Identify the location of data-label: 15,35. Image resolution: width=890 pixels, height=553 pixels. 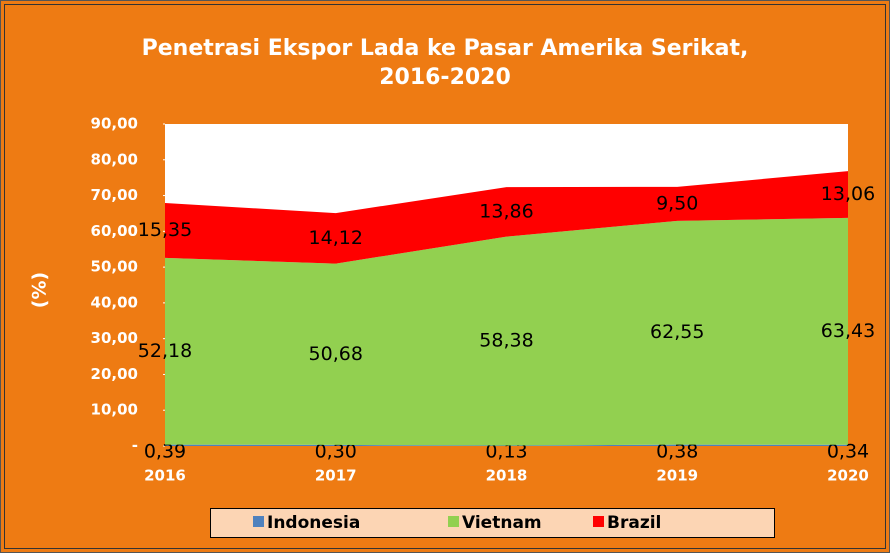
(165, 230).